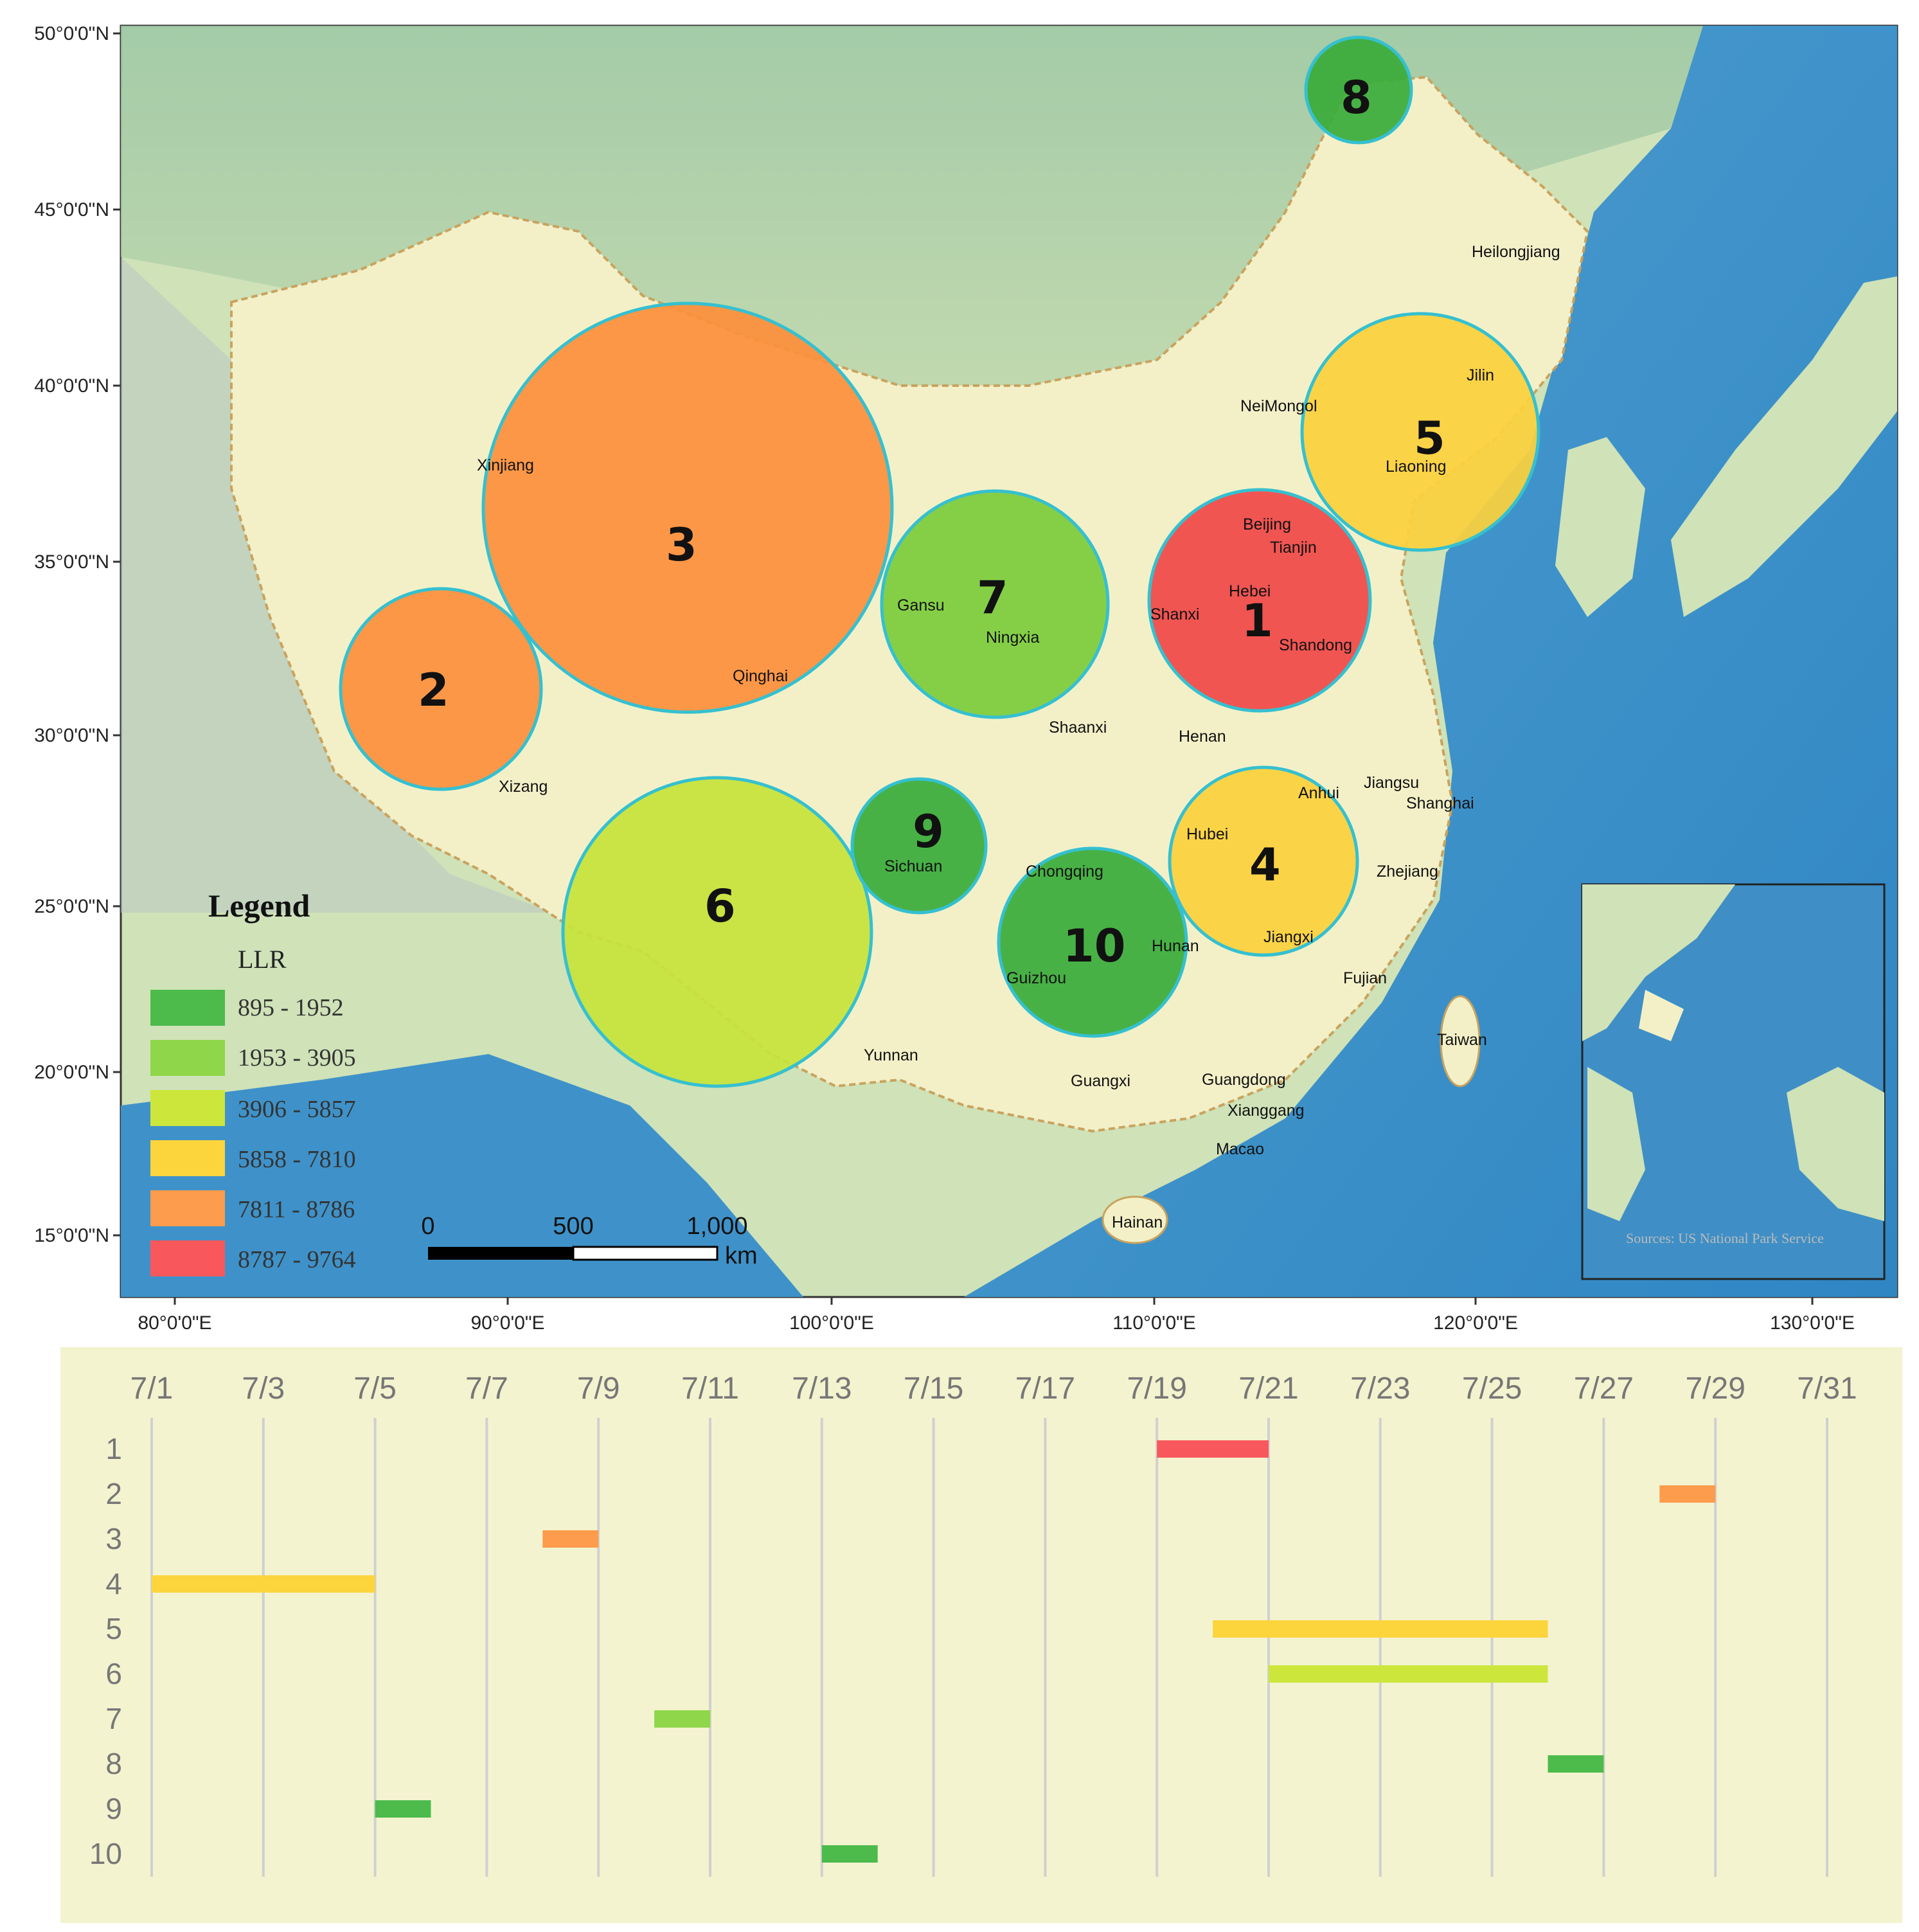 Image resolution: width=1919 pixels, height=1932 pixels. What do you see at coordinates (296, 1209) in the screenshot?
I see `svg-text: 7811 - 8786` at bounding box center [296, 1209].